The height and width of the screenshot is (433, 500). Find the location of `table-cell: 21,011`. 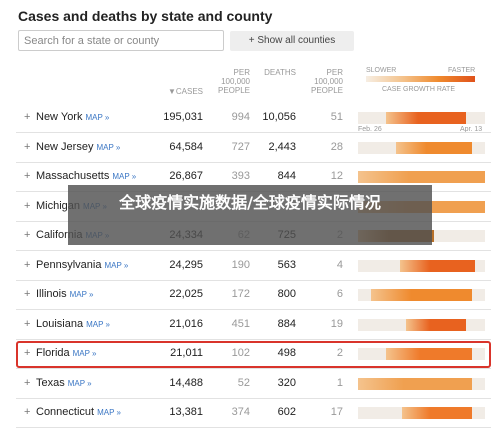

table-cell: 21,011 is located at coordinates (186, 353).